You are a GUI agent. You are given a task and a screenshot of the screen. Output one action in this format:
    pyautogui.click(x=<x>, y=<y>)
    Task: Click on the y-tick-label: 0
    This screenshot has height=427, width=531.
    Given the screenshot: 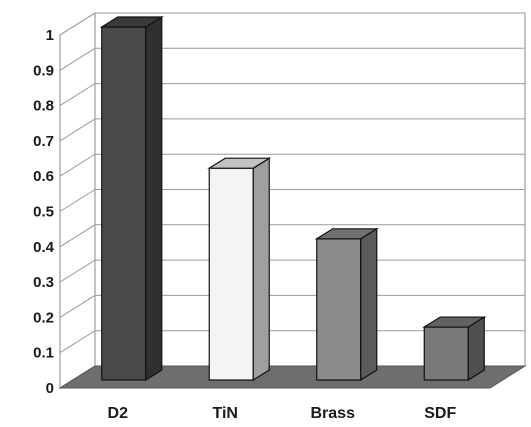 What is the action you would take?
    pyautogui.click(x=50, y=388)
    